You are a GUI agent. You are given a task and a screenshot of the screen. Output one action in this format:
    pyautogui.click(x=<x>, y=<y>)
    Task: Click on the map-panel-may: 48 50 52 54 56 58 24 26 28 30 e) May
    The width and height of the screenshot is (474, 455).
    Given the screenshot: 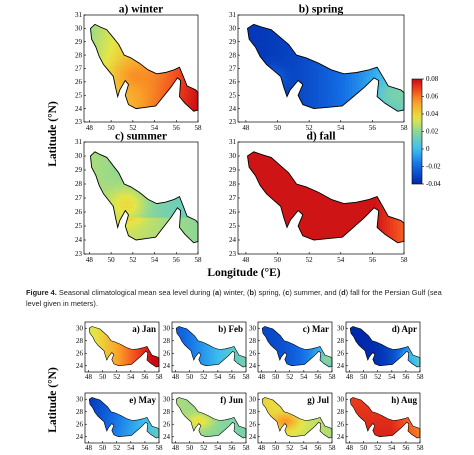 What is the action you would take?
    pyautogui.click(x=119, y=422)
    